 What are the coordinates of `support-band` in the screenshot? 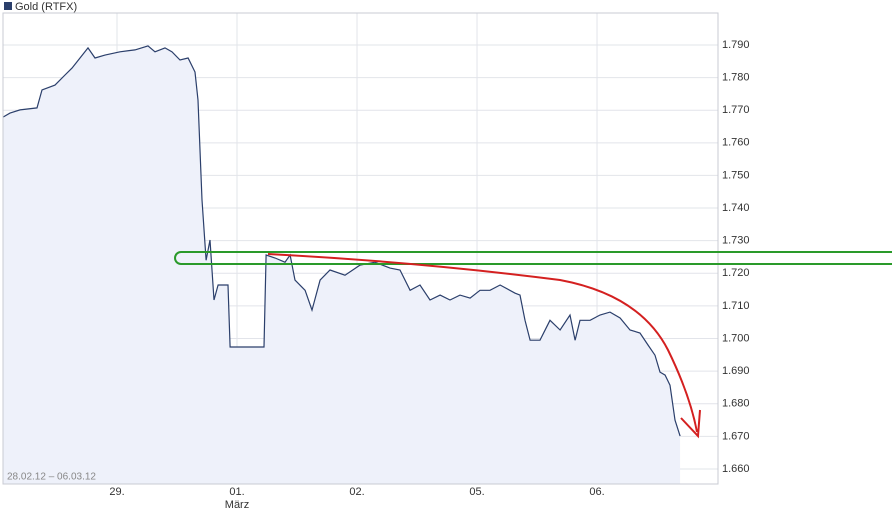 It's located at (533, 258).